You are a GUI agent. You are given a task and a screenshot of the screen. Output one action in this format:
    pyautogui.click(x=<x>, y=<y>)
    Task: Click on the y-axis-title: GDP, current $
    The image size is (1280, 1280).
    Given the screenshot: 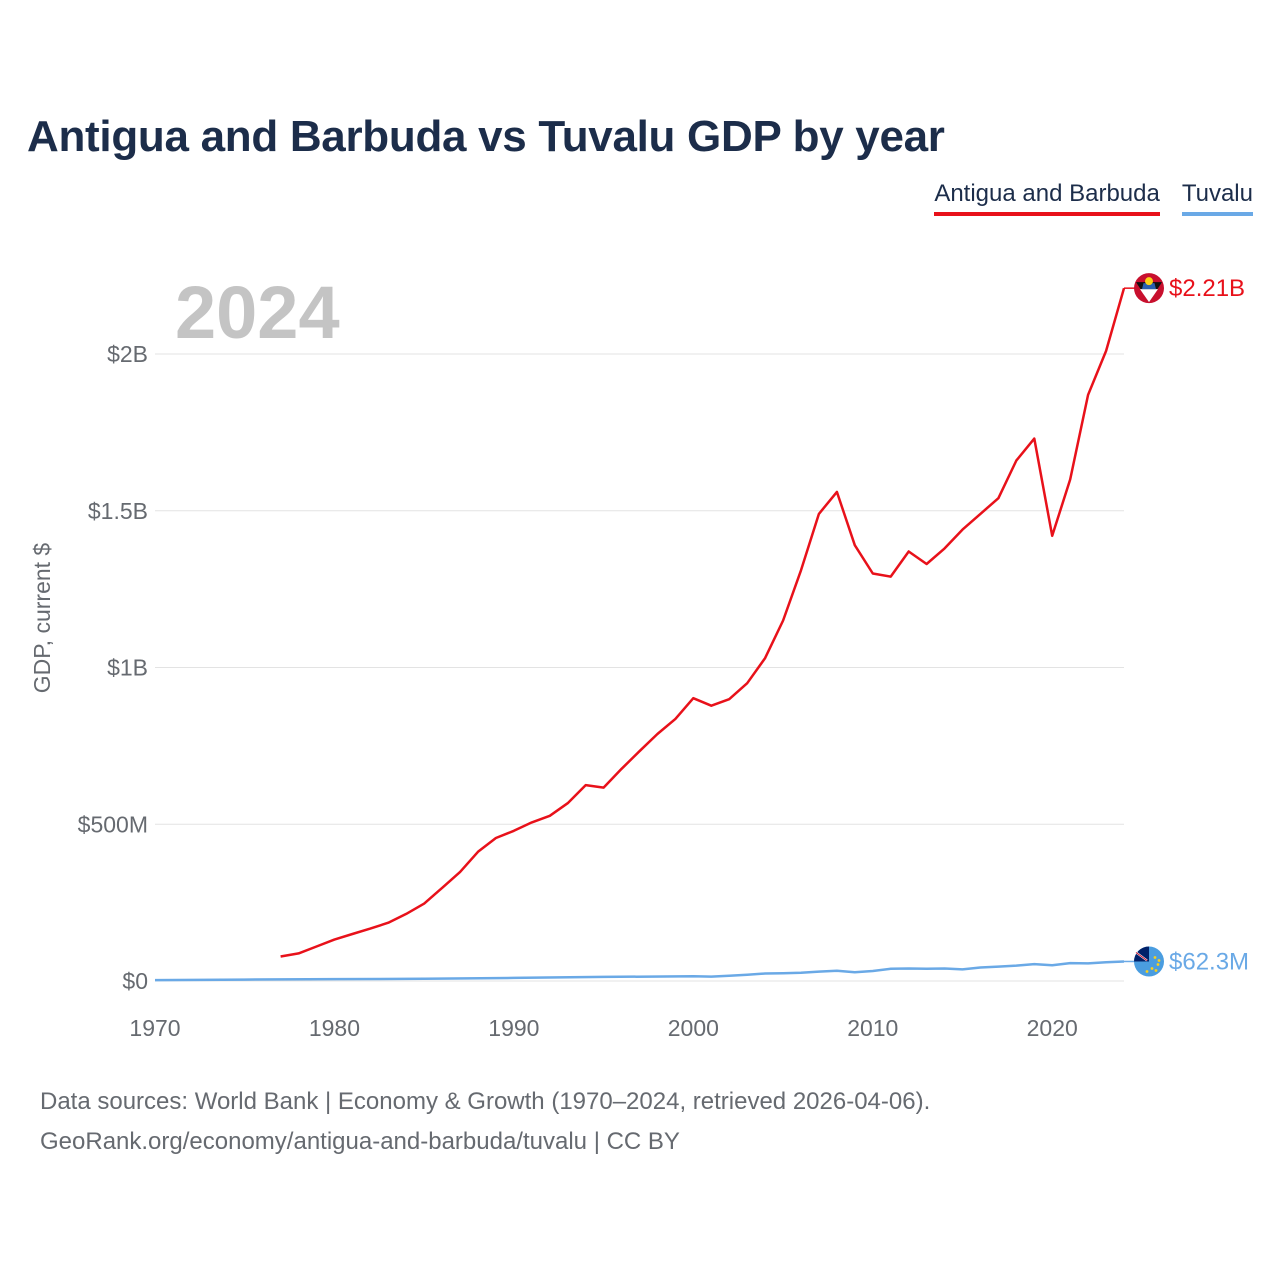 What is the action you would take?
    pyautogui.click(x=42, y=618)
    